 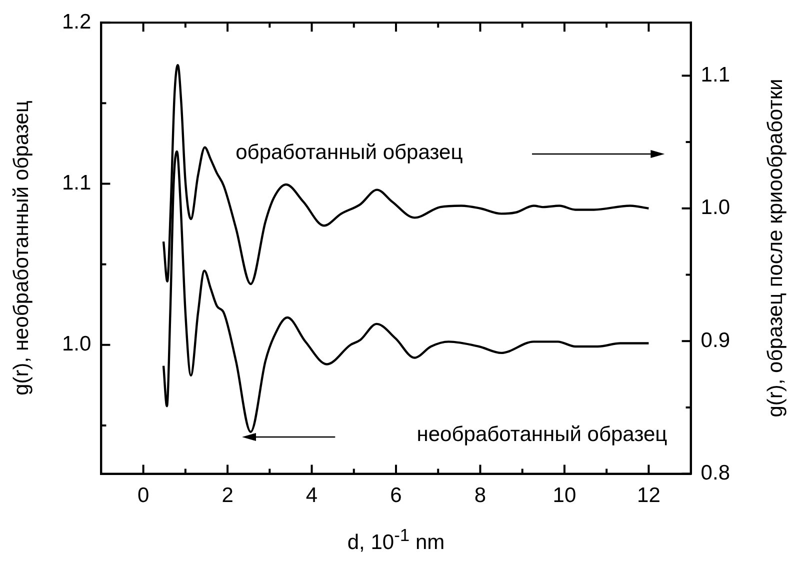 What do you see at coordinates (715, 340) in the screenshot?
I see `y2-tick-label: 0.9` at bounding box center [715, 340].